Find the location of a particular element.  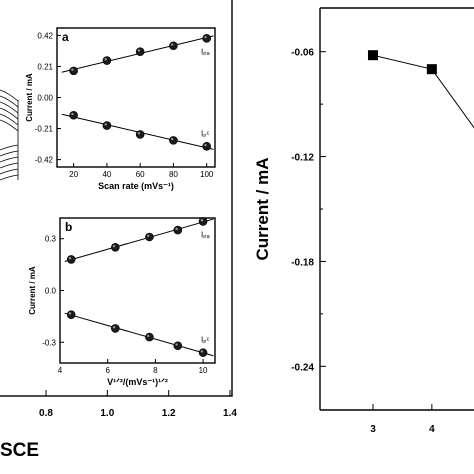

panel-a-x-axis-label: Scan rate (mVs⁻¹) is located at coordinates (136, 186).